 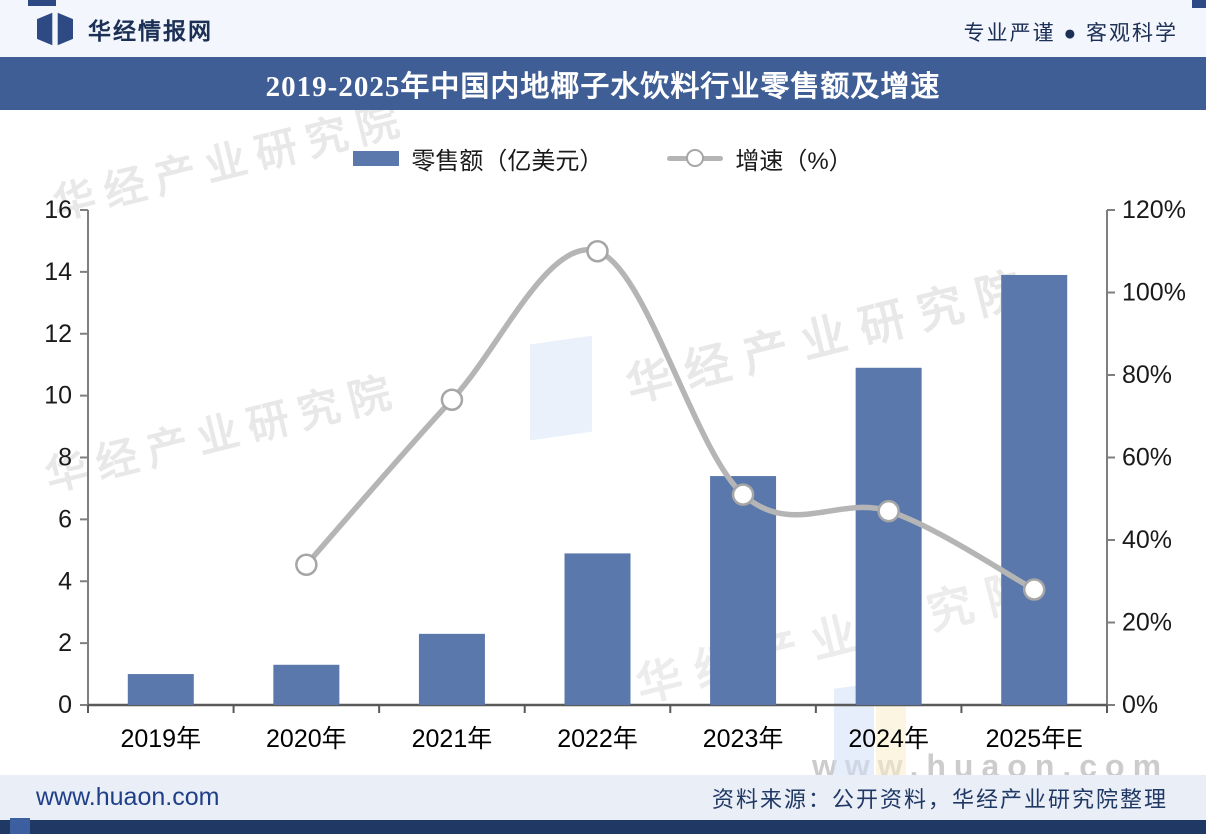 I want to click on right-axis-tick-label: 40%, so click(x=1147, y=540).